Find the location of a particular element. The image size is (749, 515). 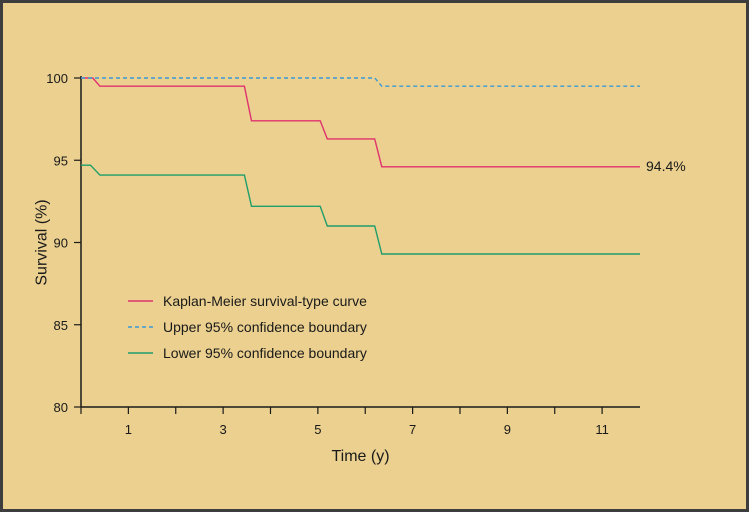

end-value-label: 94.4% is located at coordinates (666, 166).